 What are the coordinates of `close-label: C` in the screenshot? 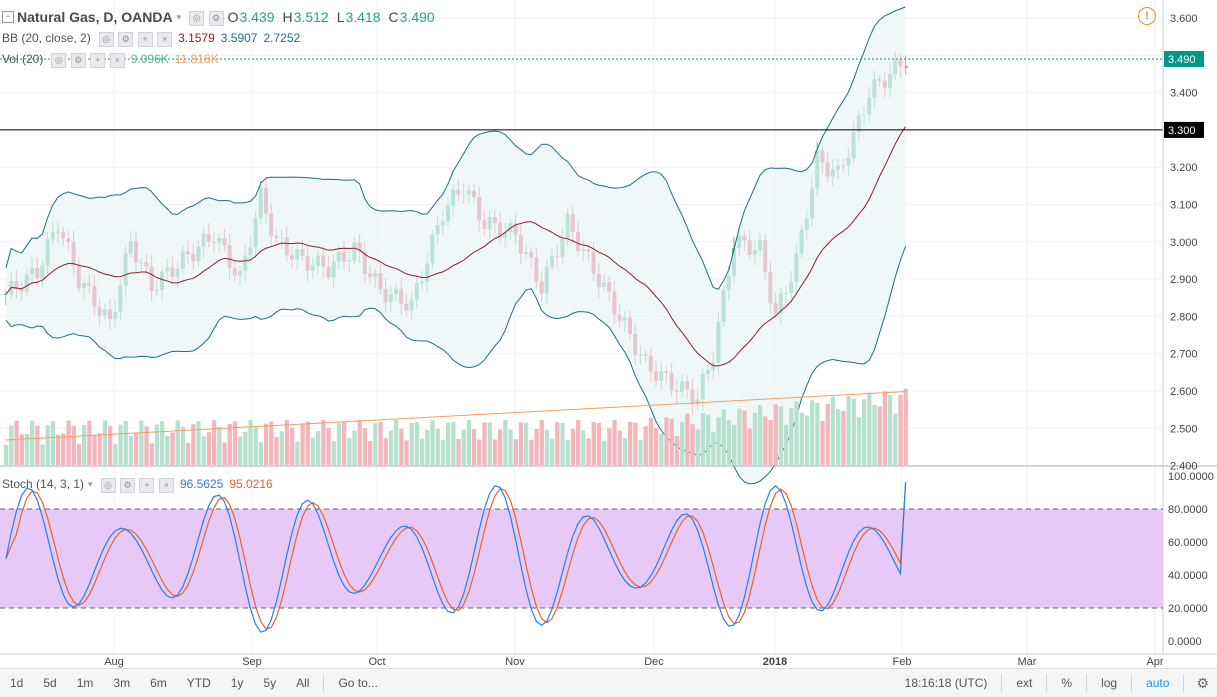 It's located at (393, 17).